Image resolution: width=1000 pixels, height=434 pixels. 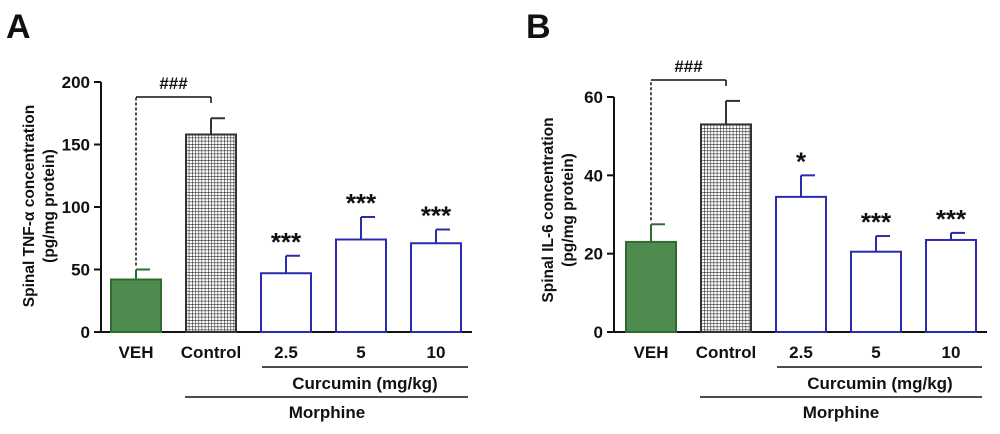 I want to click on significance-marker: *, so click(x=801, y=161).